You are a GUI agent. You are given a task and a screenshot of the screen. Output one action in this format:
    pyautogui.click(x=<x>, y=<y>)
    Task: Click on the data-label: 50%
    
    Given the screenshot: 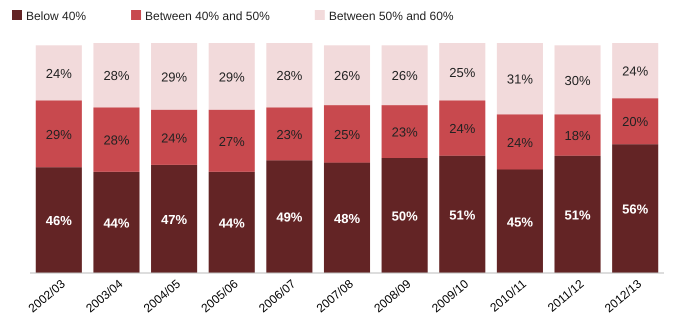 What is the action you would take?
    pyautogui.click(x=405, y=216)
    